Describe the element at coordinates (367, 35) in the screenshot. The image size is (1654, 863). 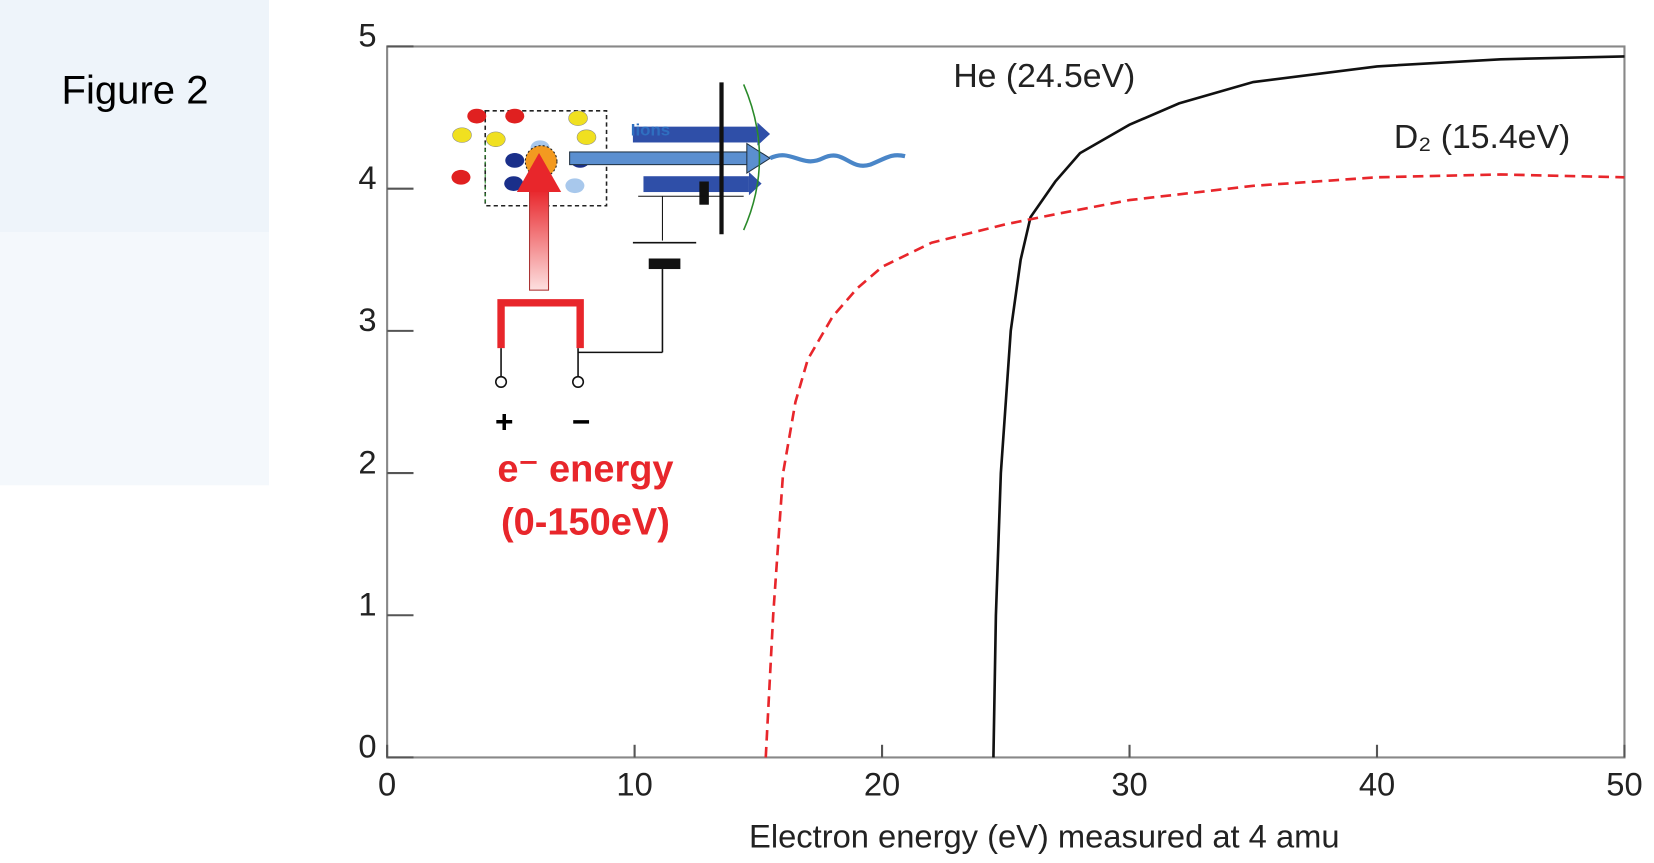
I see `y-tick-label: 5` at that location.